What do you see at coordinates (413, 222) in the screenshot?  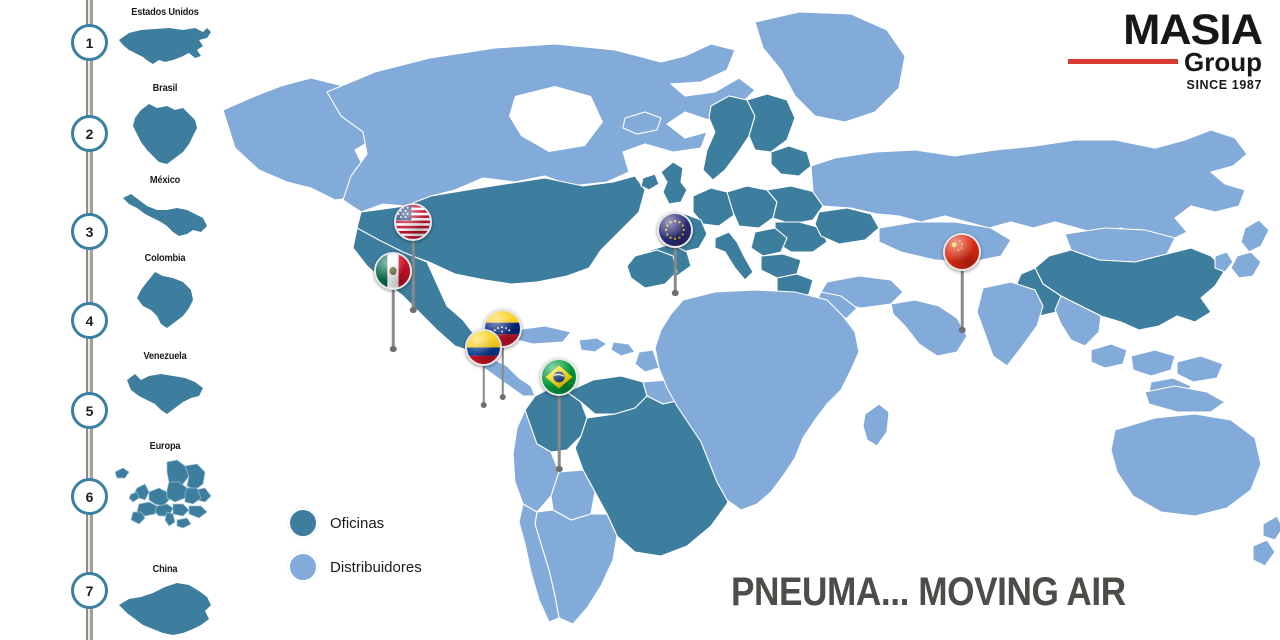 I see `flag-icon-us` at bounding box center [413, 222].